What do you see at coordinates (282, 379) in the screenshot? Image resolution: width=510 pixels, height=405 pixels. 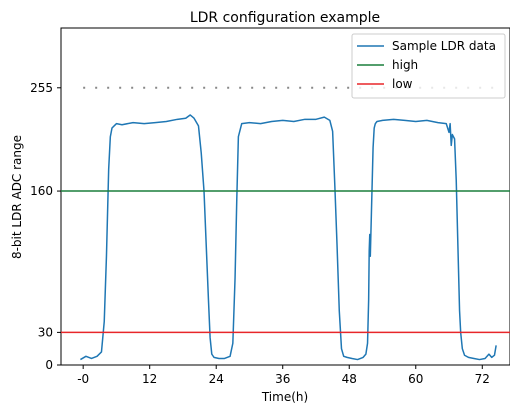 I see `x-tick-label: 36` at bounding box center [282, 379].